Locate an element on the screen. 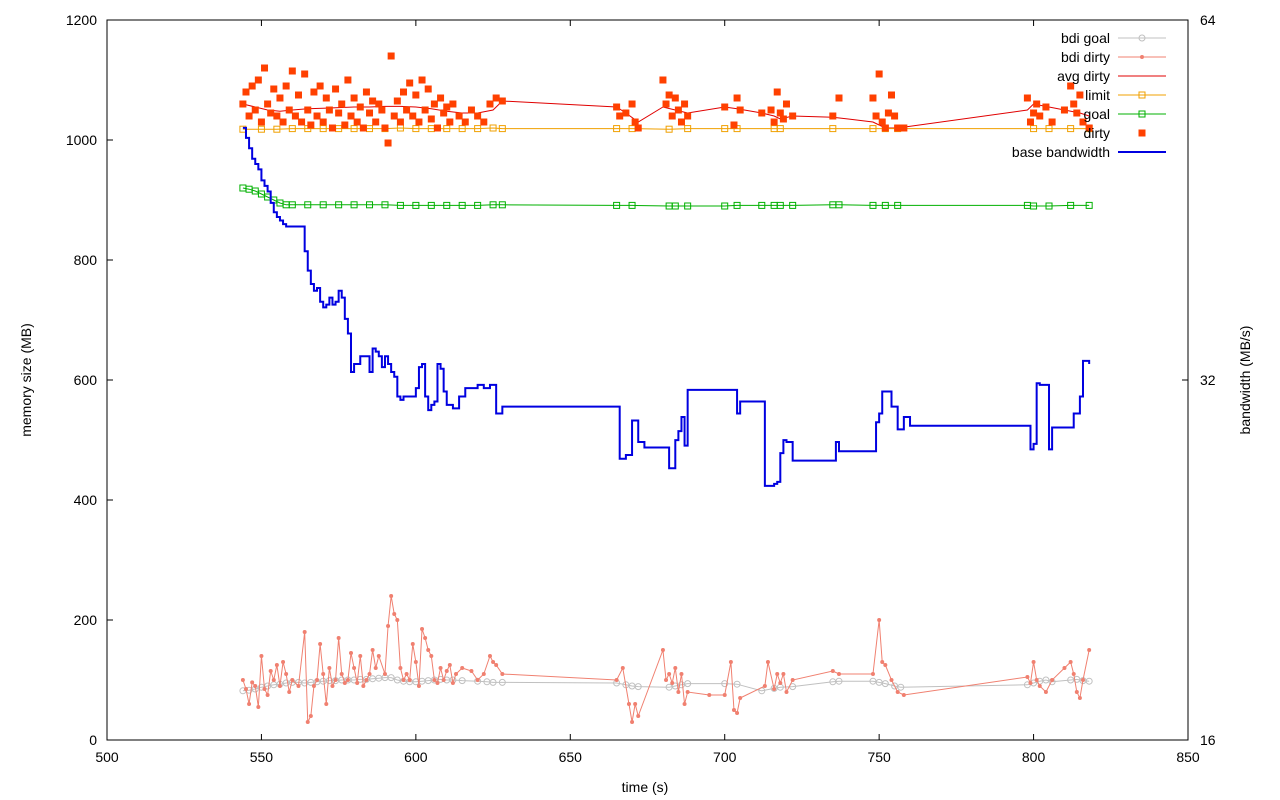 Image resolution: width=1280 pixels, height=800 pixels. x-tick-label: 850 is located at coordinates (1188, 757).